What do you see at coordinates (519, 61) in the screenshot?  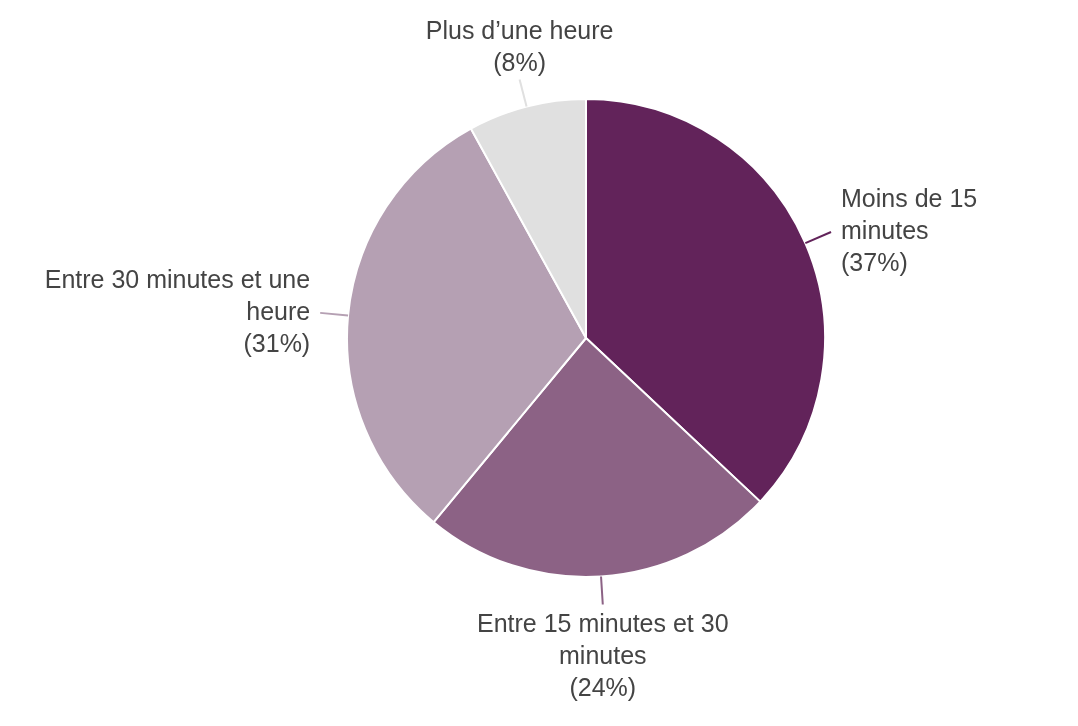 I see `data-label: (8%)` at bounding box center [519, 61].